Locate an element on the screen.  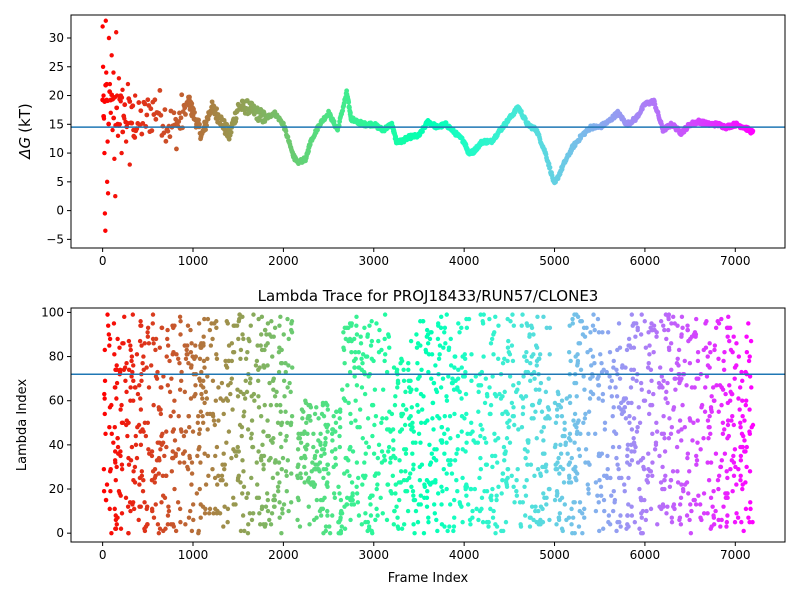
delta-g-x-tick-label: 0 is located at coordinates (103, 261).